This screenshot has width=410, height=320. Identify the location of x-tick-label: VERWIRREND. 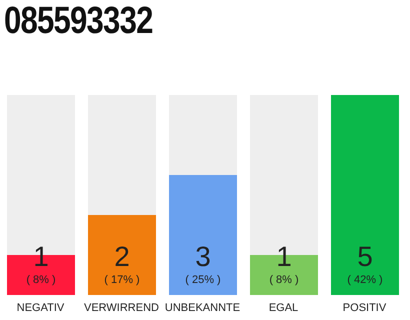
(122, 308).